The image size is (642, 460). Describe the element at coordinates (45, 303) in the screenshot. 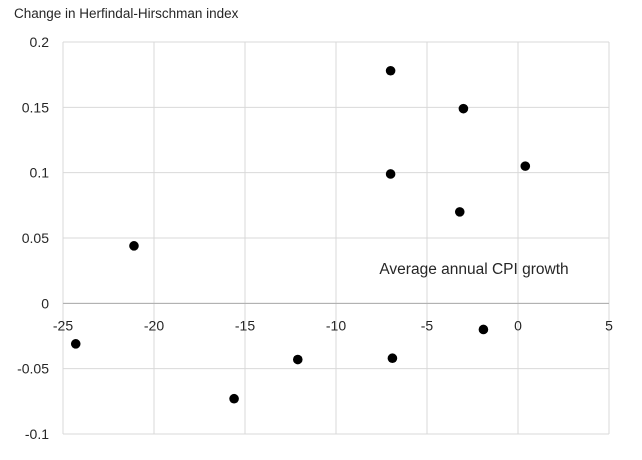

I see `y-tick-label: 0` at that location.